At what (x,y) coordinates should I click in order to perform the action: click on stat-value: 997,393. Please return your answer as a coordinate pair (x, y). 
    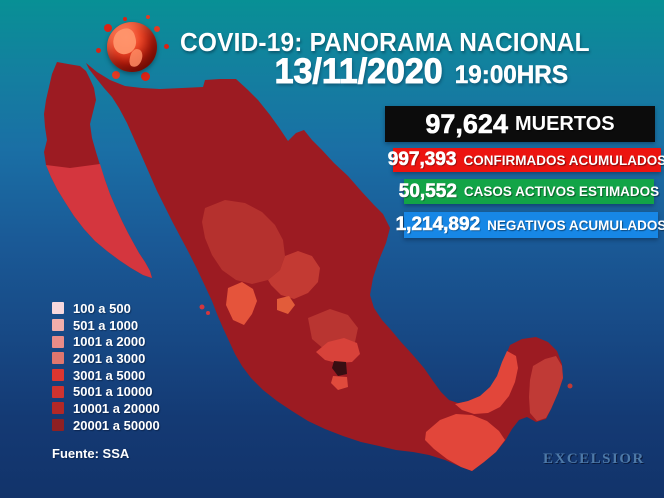
    Looking at the image, I should click on (422, 160).